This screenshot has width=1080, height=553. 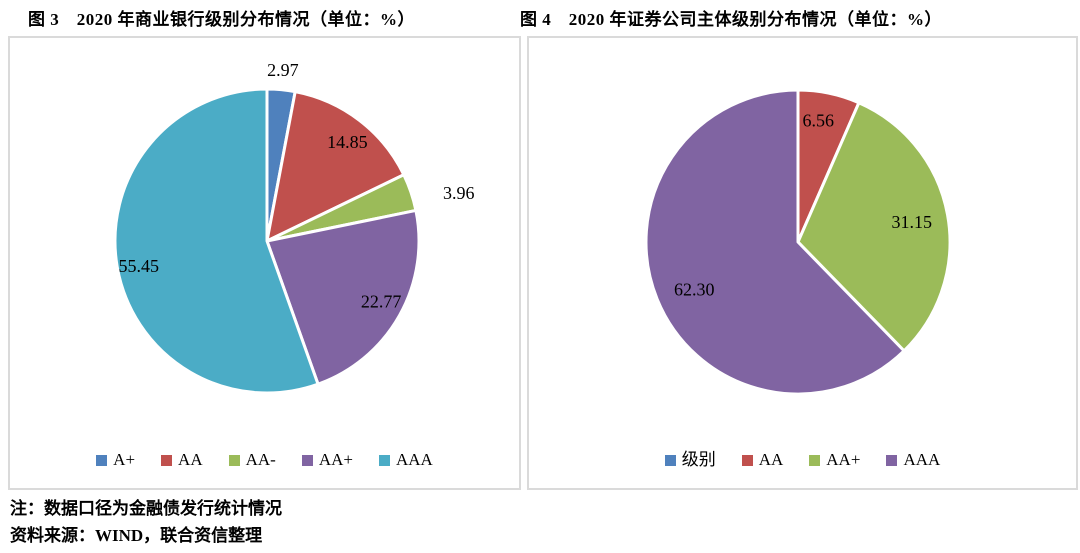 I want to click on pie-data-label-AAA: 62.30, so click(x=694, y=289).